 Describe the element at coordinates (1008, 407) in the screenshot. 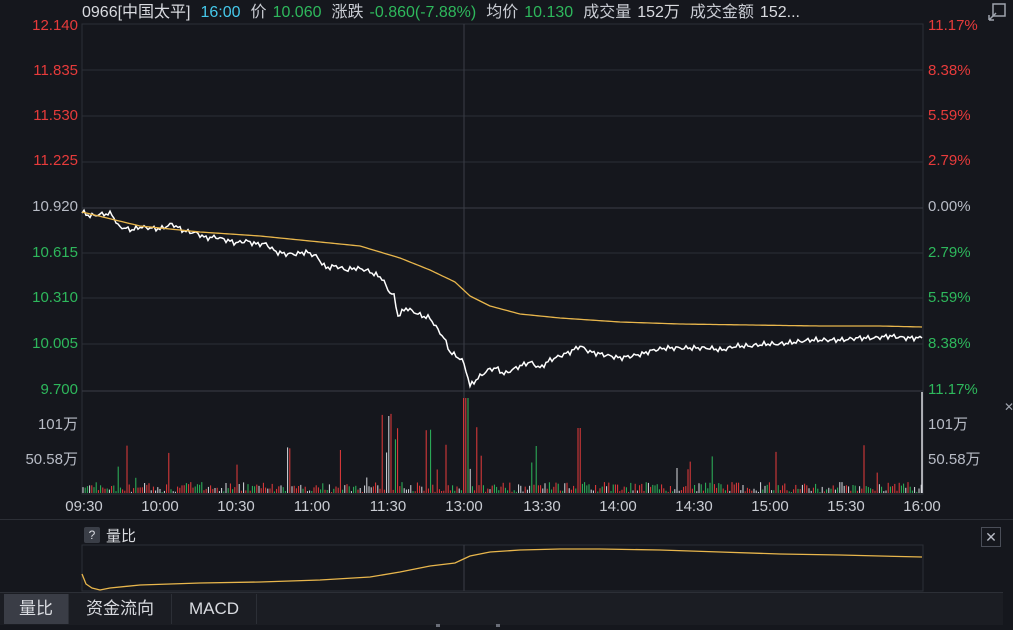

I see `side-close-icon: ✕` at that location.